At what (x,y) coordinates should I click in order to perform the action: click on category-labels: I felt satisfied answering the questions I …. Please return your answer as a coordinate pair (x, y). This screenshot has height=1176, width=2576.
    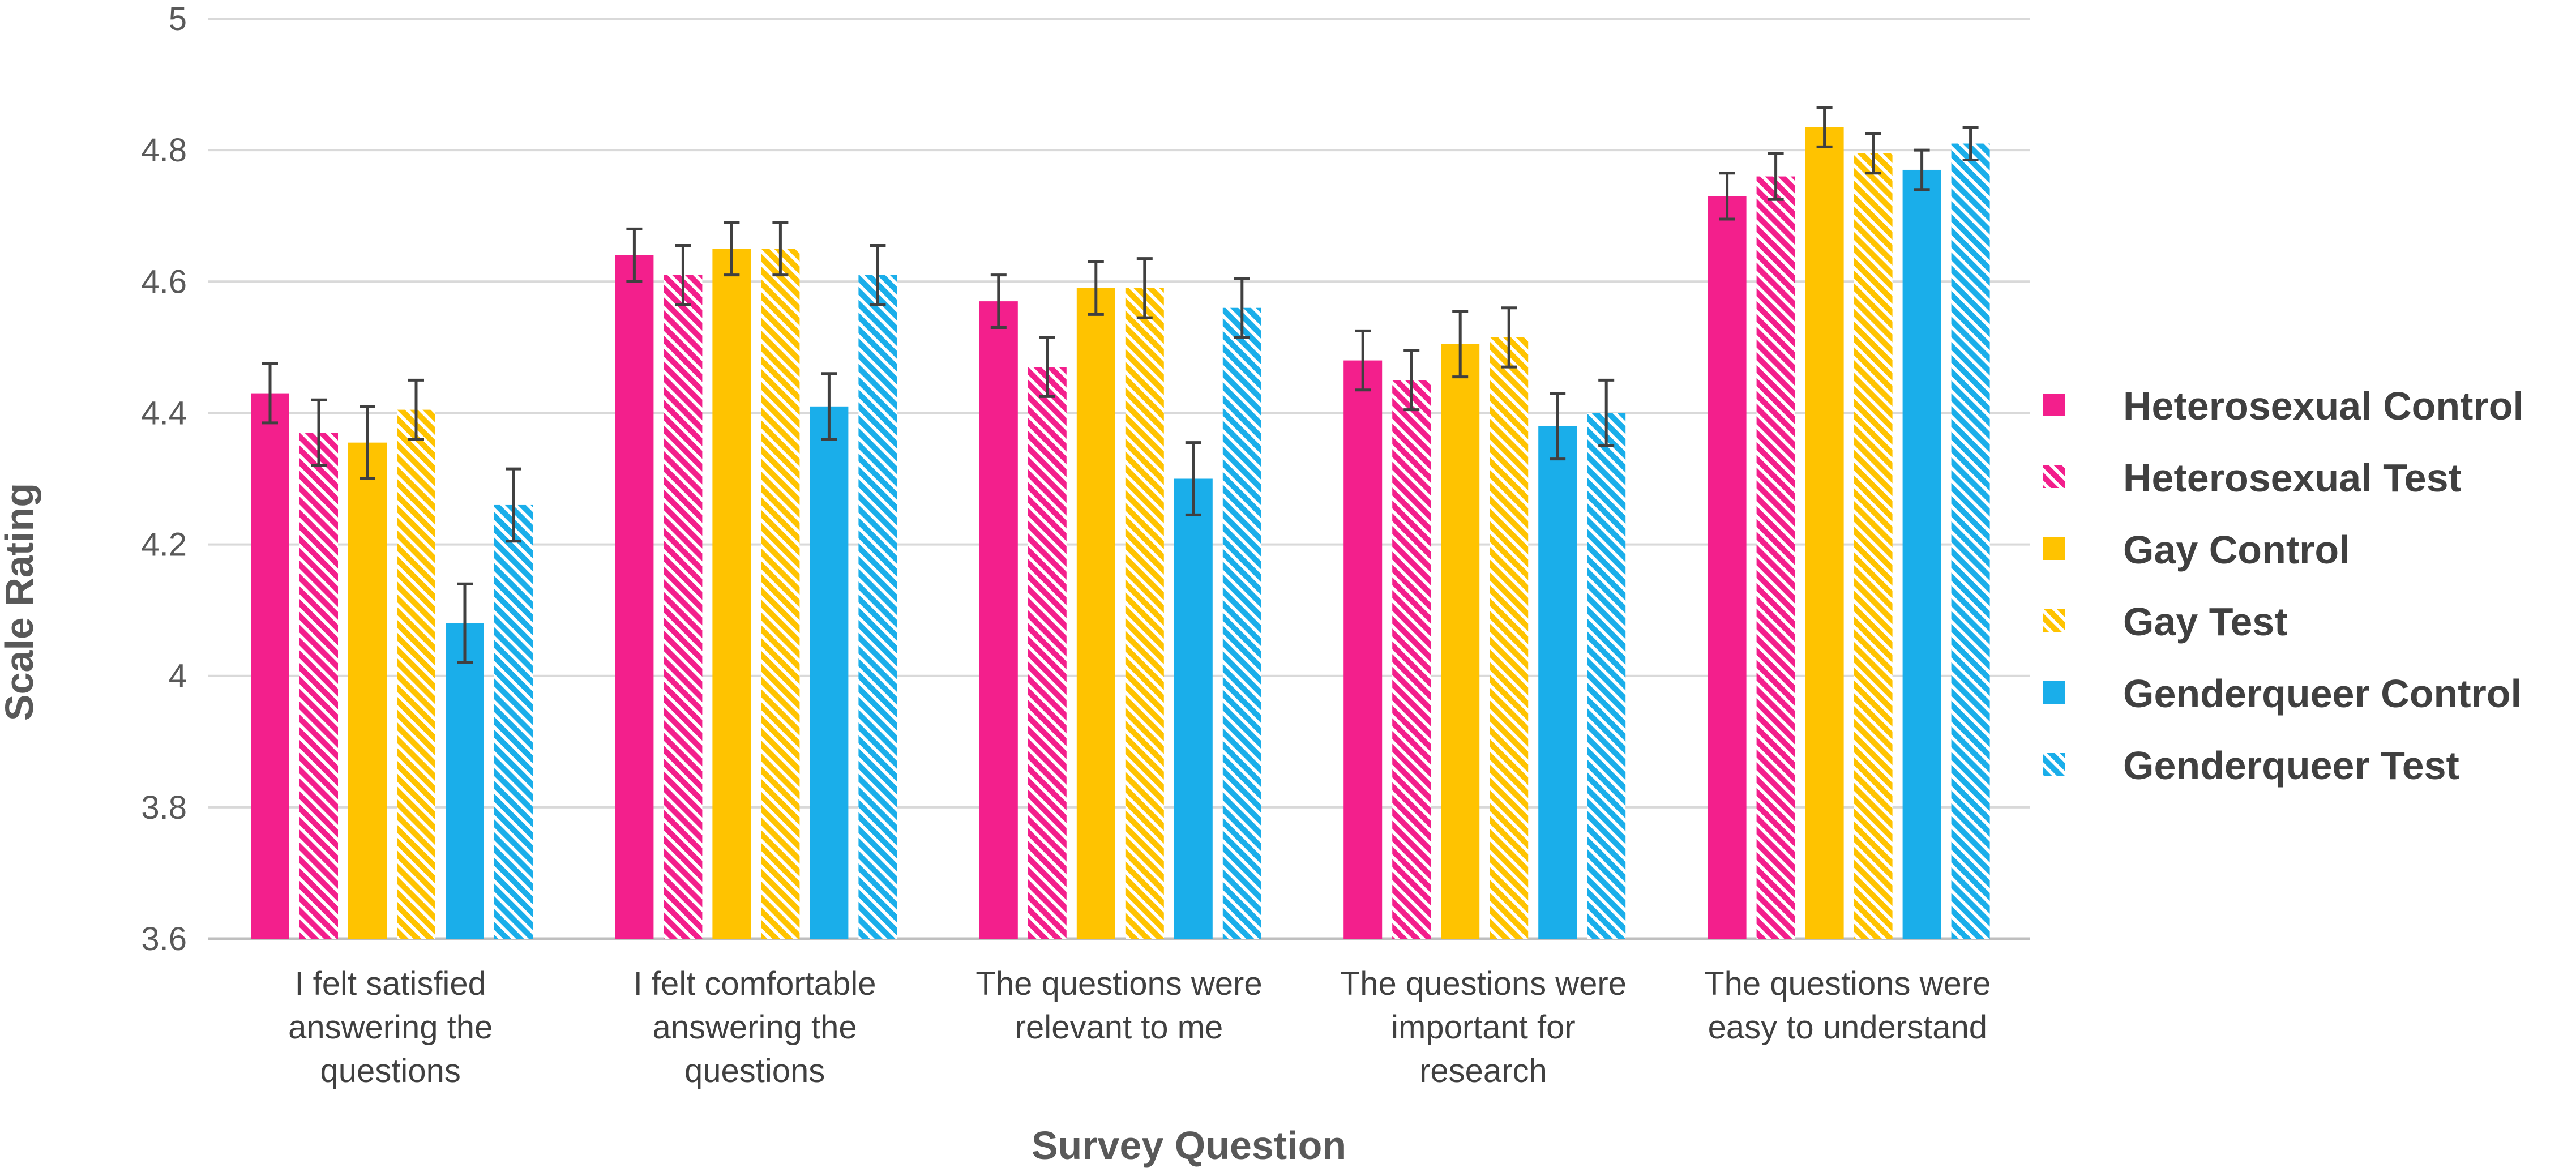
    Looking at the image, I should click on (1139, 1027).